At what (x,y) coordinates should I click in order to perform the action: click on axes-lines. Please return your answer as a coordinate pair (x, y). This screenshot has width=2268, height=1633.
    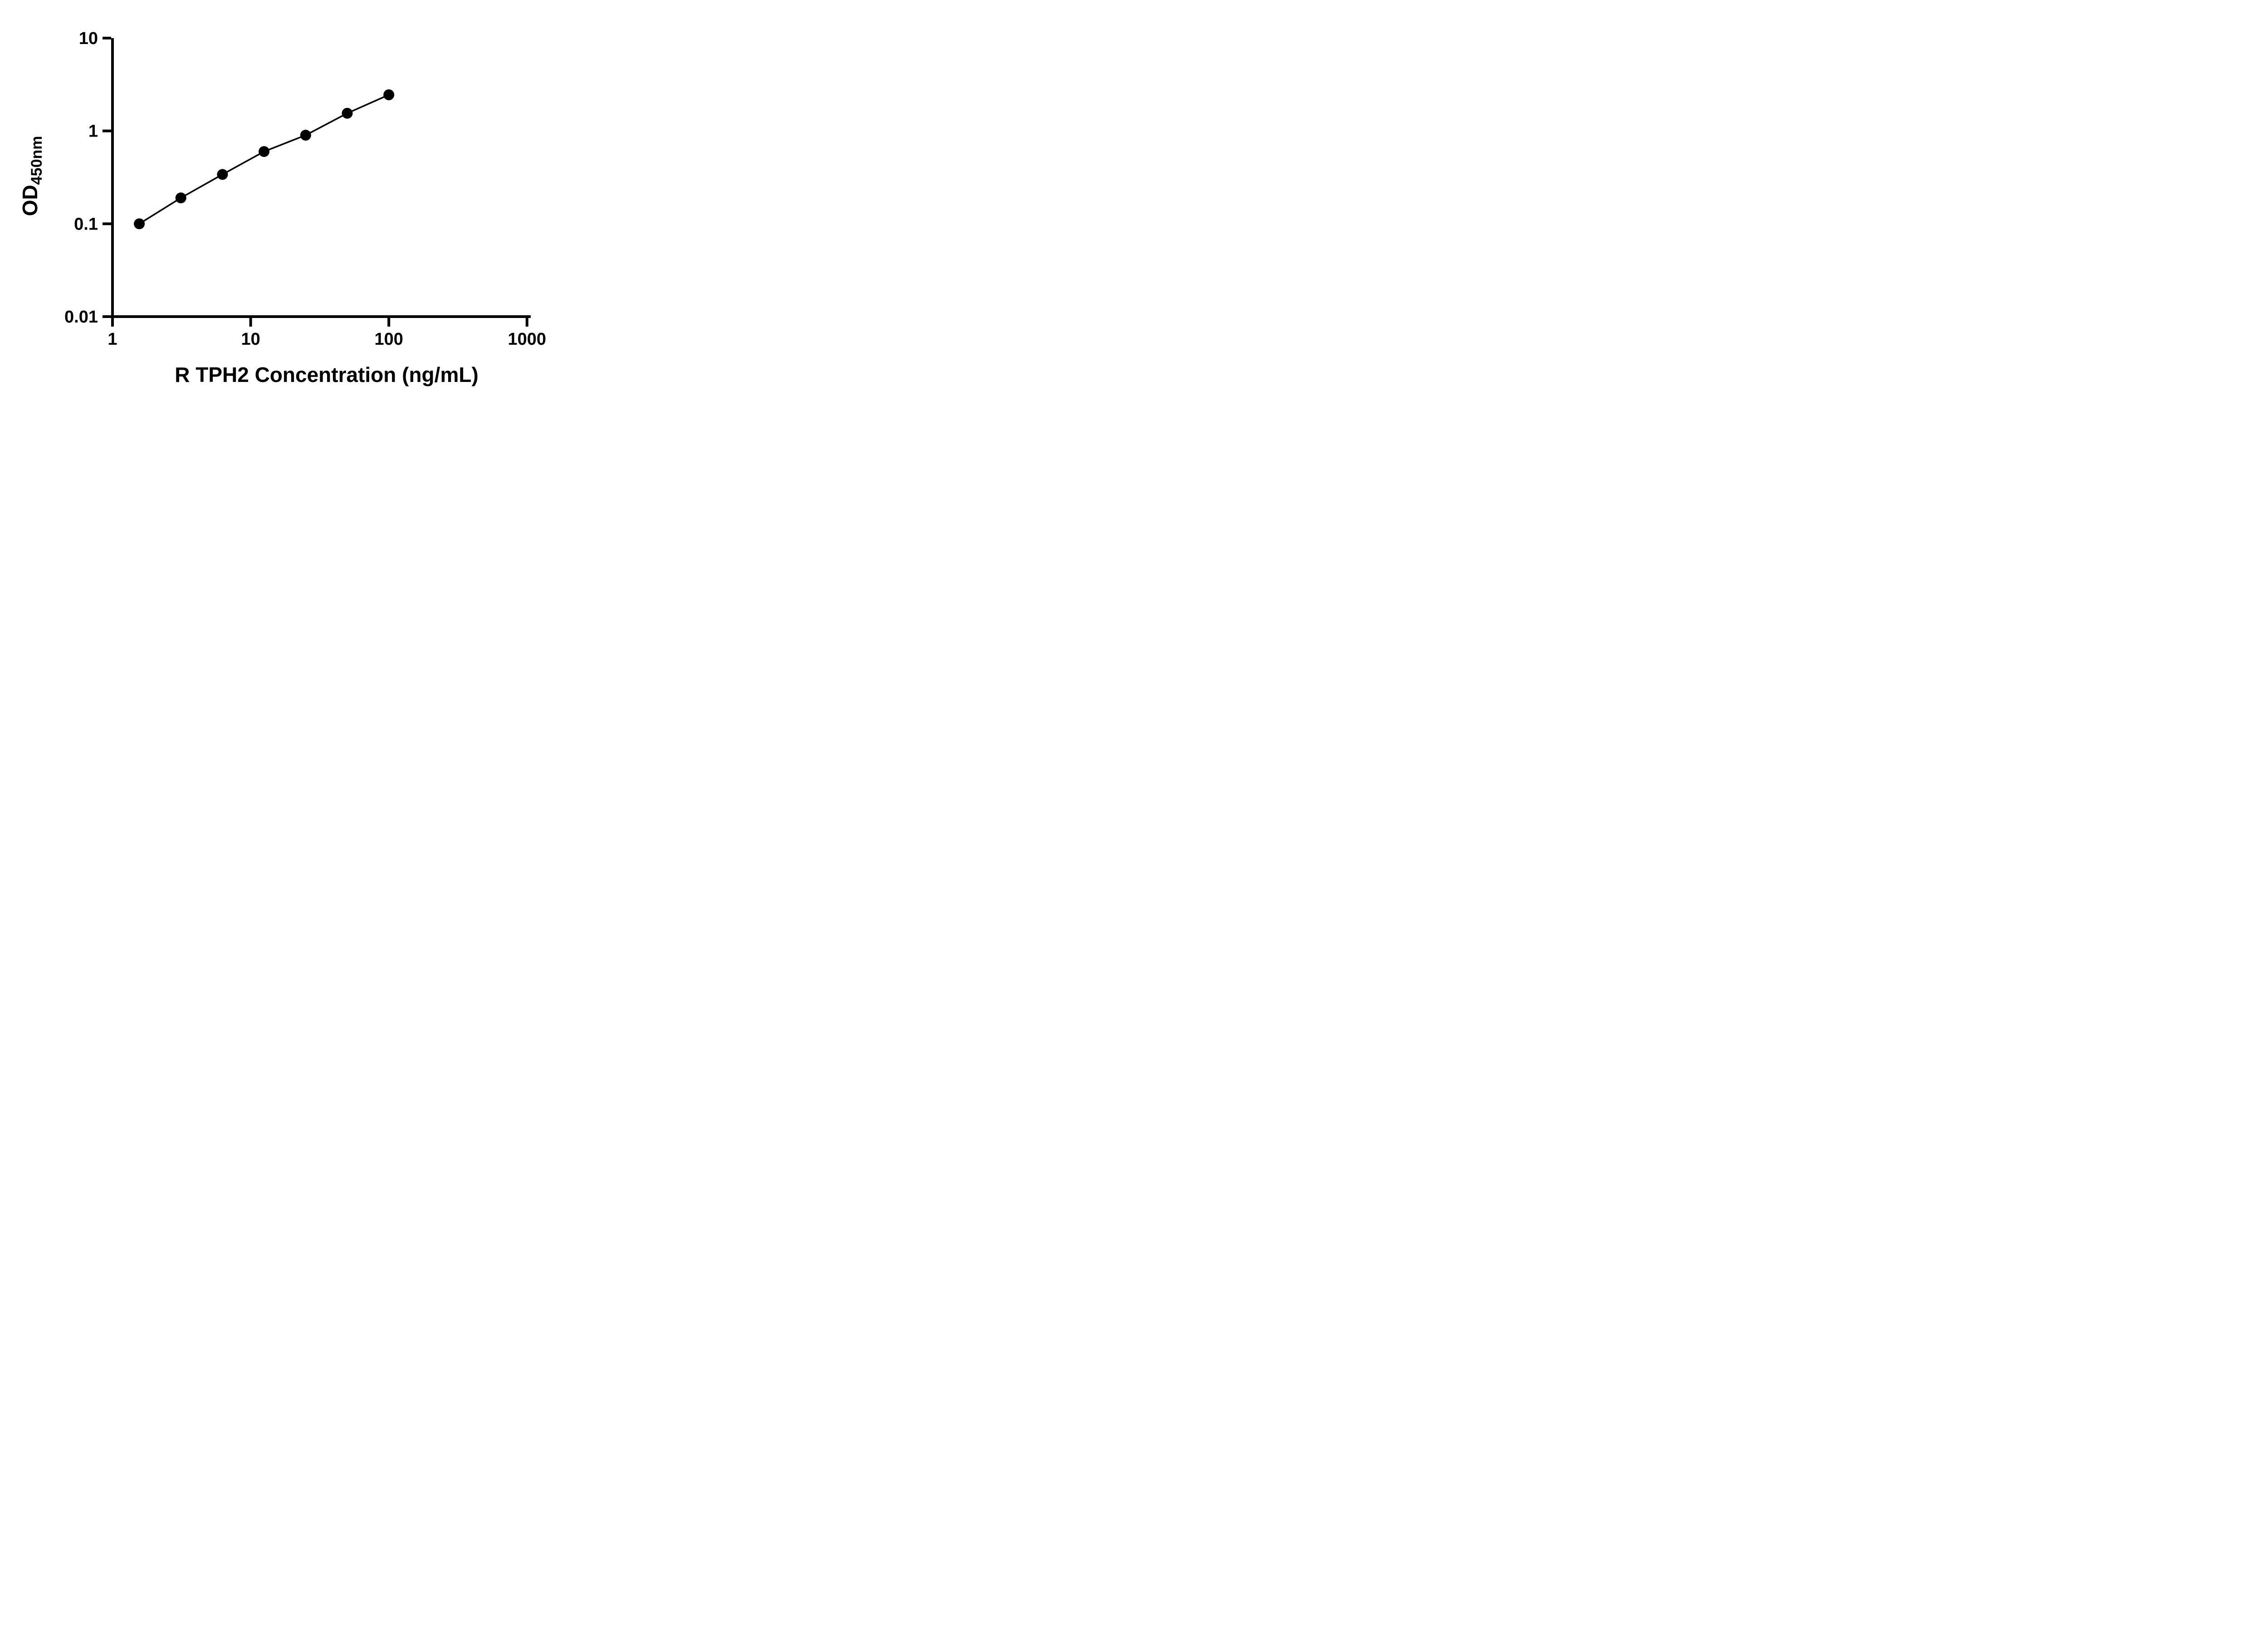
    Looking at the image, I should click on (321, 178).